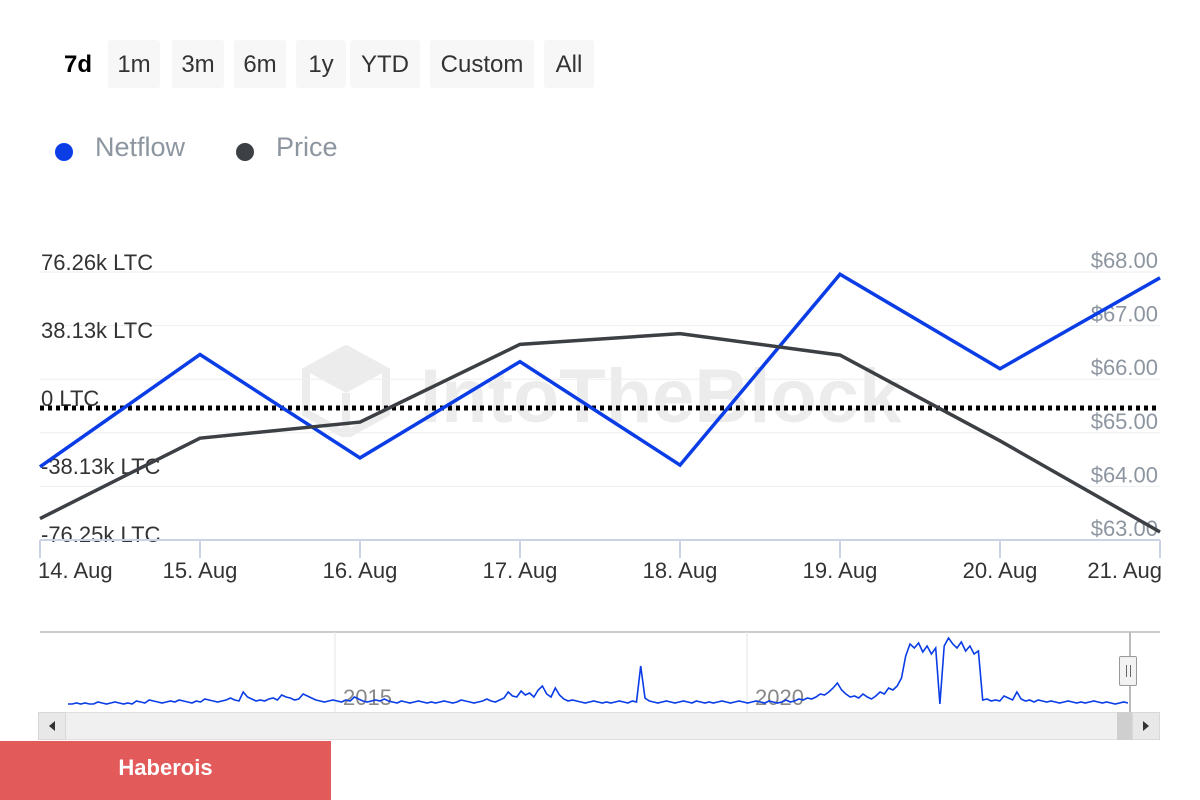 This screenshot has width=1200, height=800. I want to click on range-button-6m: 6m, so click(260, 64).